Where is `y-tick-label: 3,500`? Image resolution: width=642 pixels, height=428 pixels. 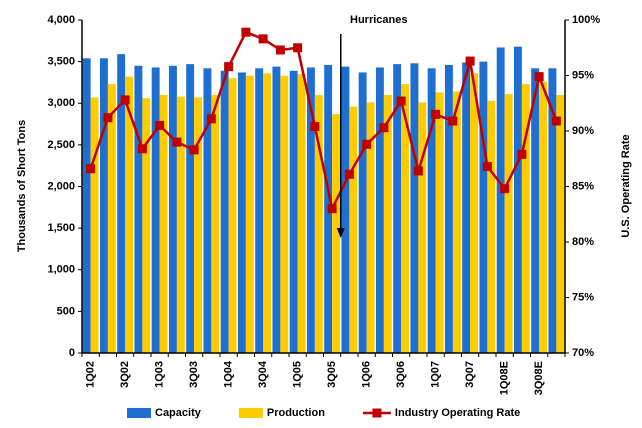 y-tick-label: 3,500 is located at coordinates (61, 62).